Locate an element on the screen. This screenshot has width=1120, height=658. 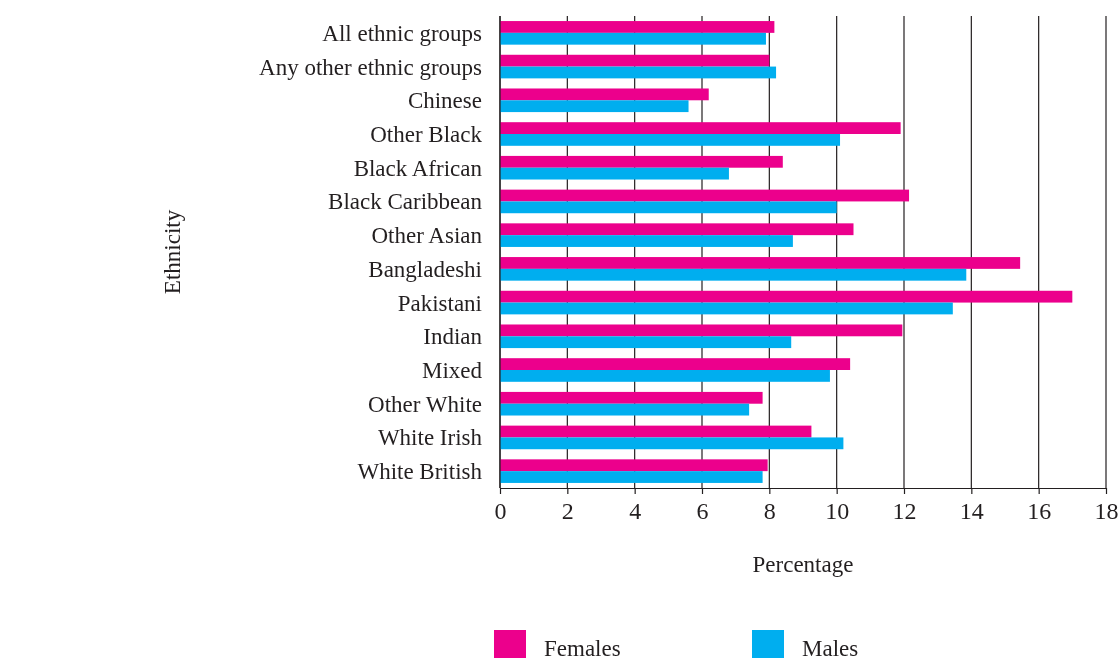
y-tick-label: Any other ethnic groups is located at coordinates (371, 67).